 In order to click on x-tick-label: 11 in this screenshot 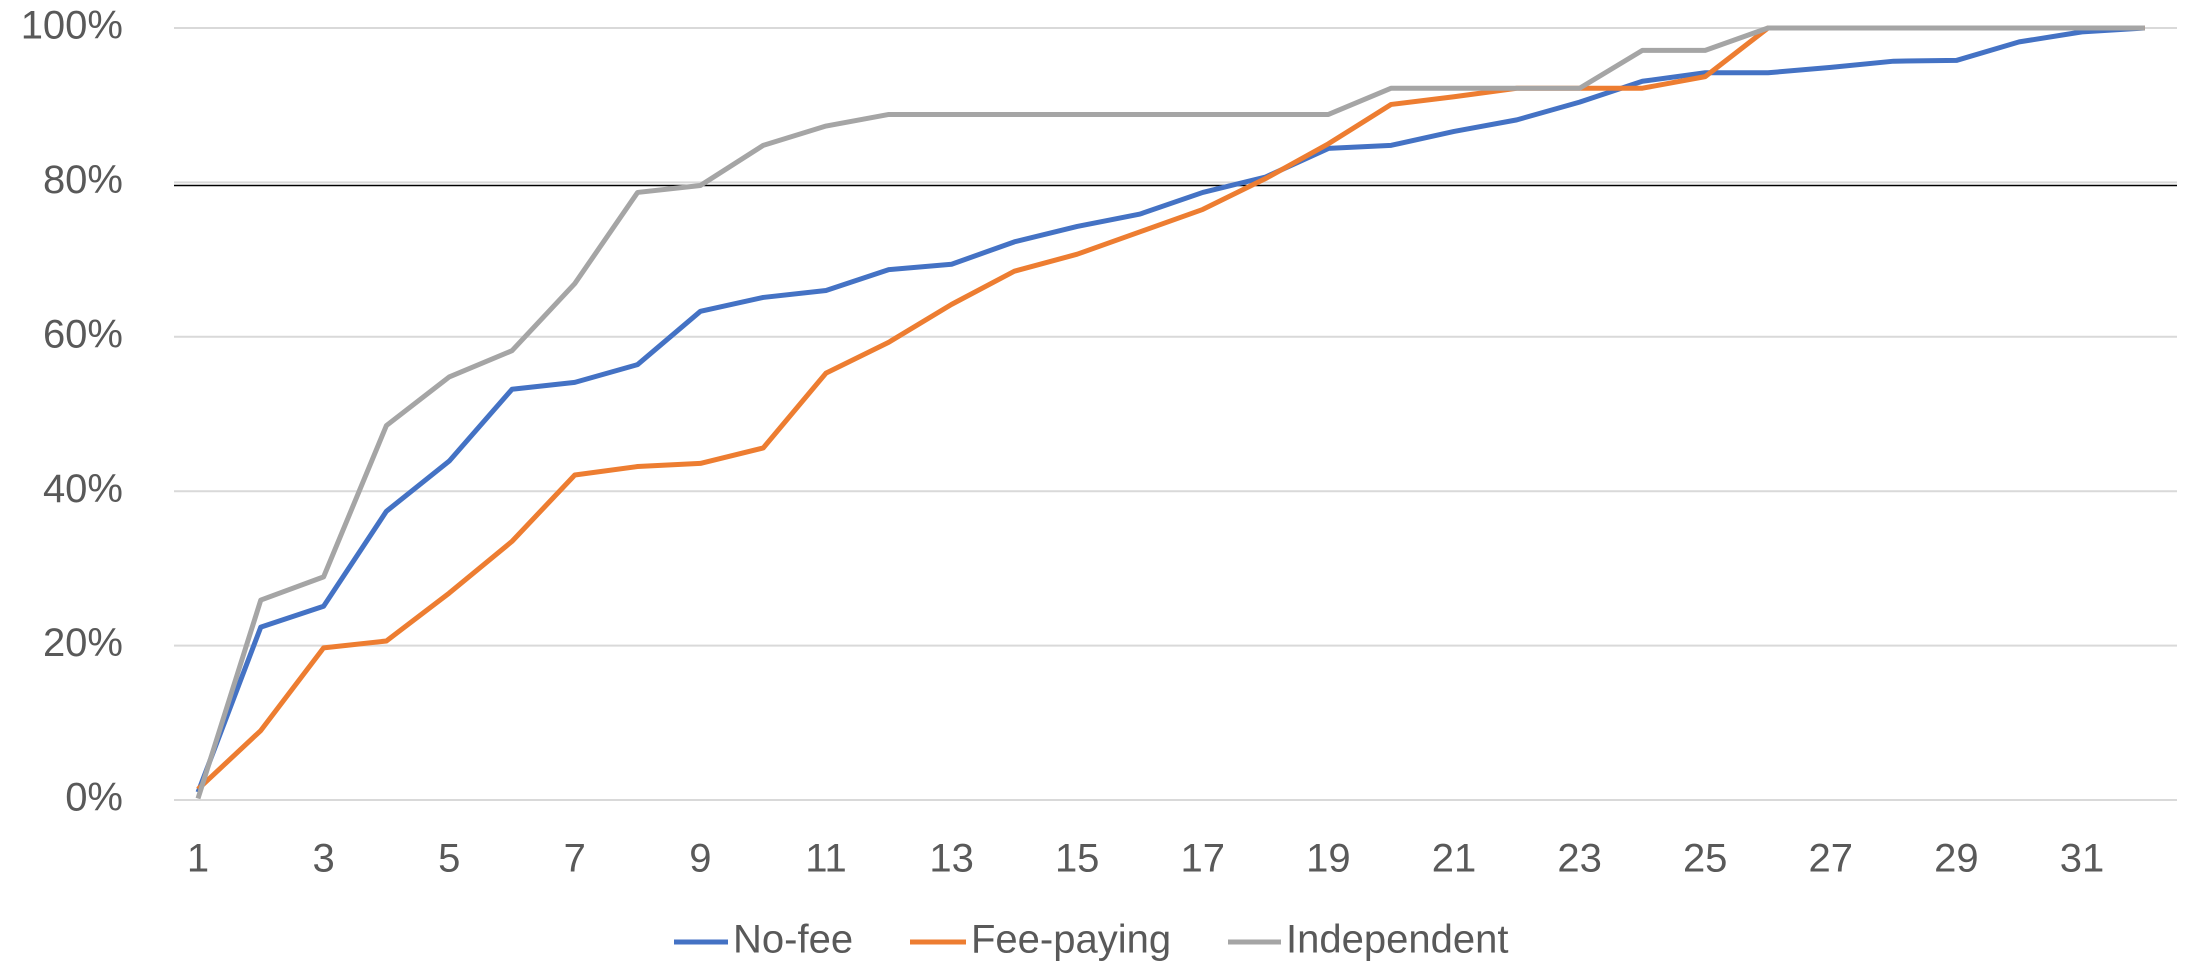, I will do `click(826, 859)`.